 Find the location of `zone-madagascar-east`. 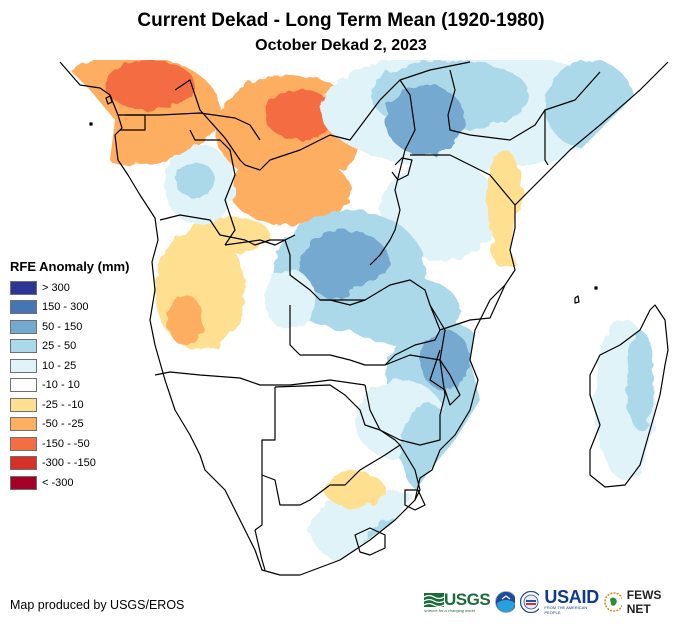

zone-madagascar-east is located at coordinates (640, 380).